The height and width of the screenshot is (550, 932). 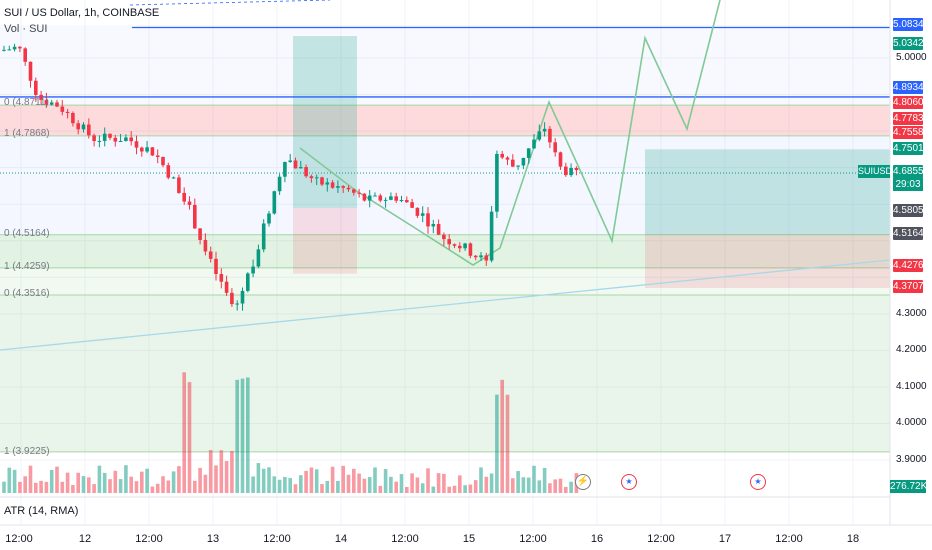 What do you see at coordinates (909, 486) in the screenshot?
I see `volume-badge: 276.72K` at bounding box center [909, 486].